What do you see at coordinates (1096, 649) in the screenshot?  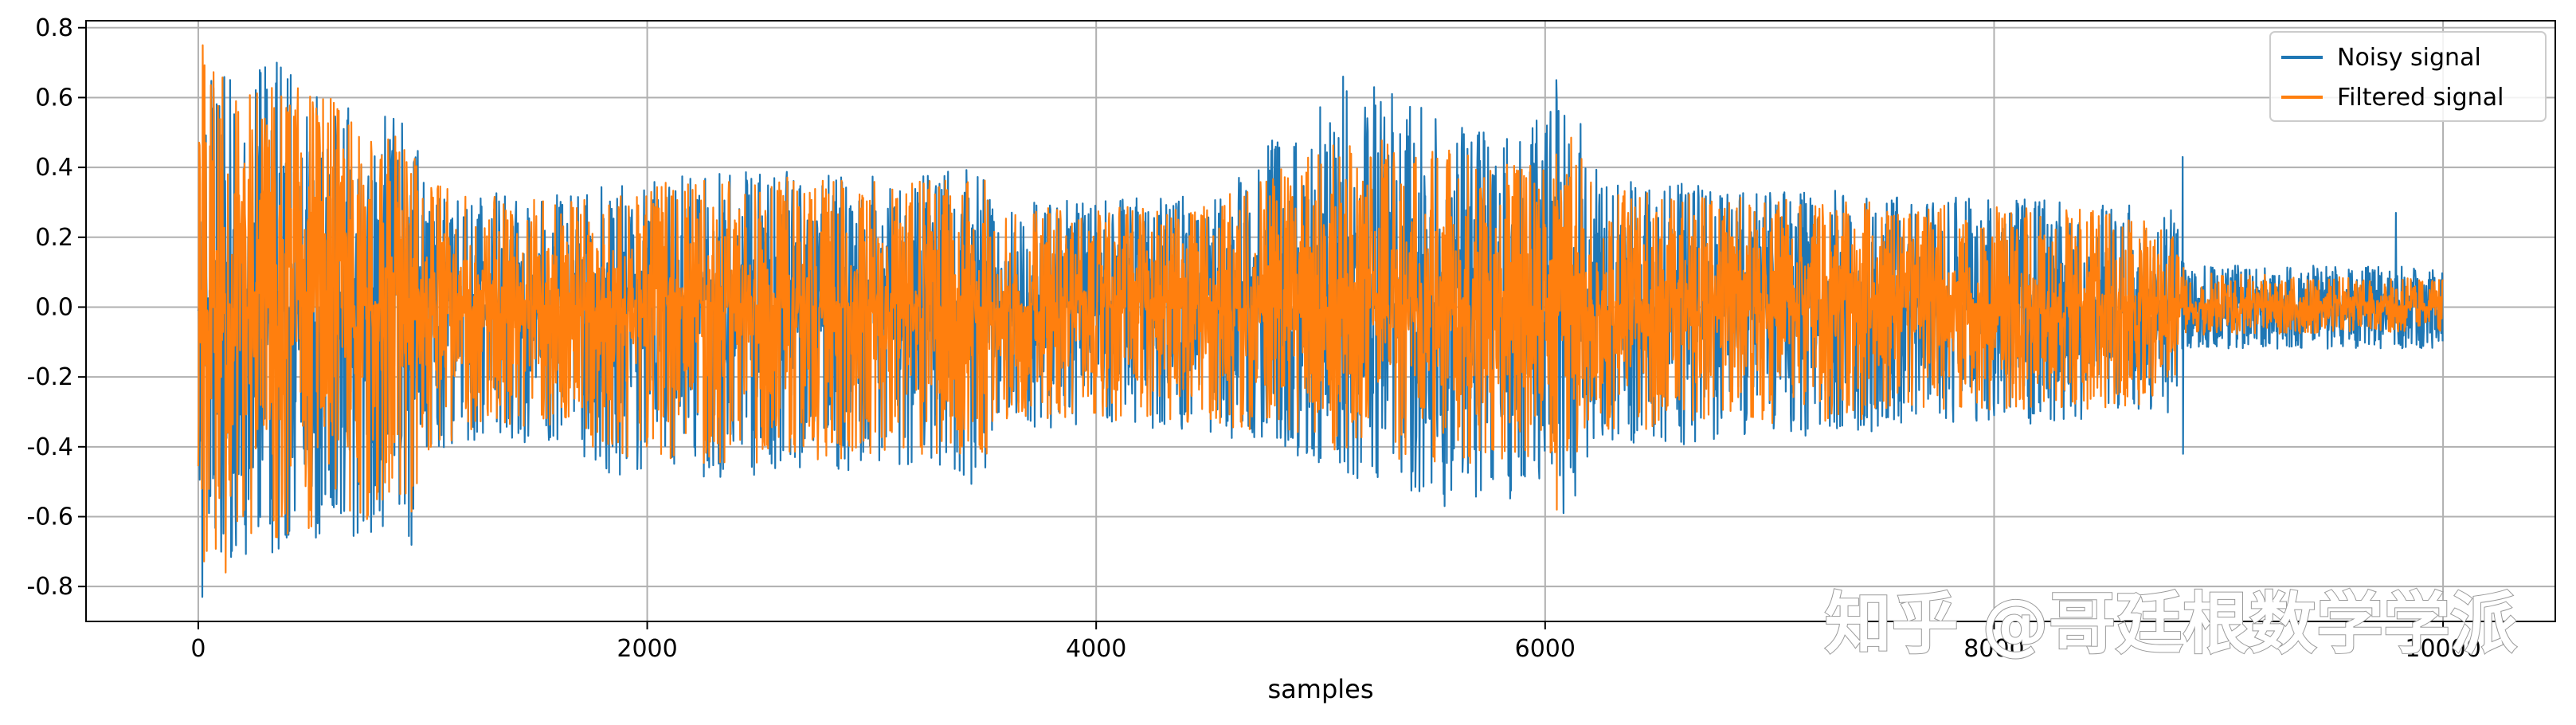 I see `x-tick-label: 4000` at bounding box center [1096, 649].